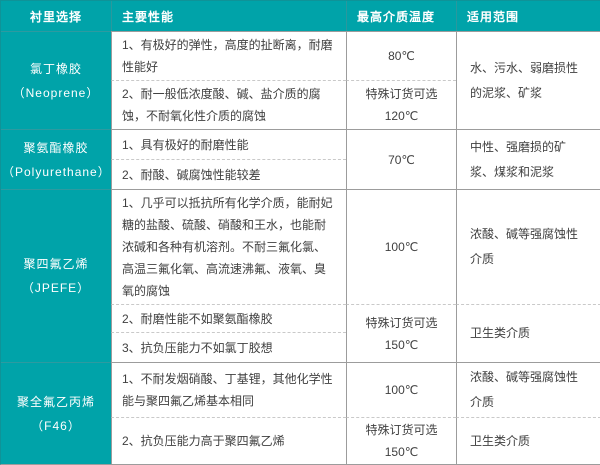 The width and height of the screenshot is (600, 465). Describe the element at coordinates (228, 144) in the screenshot. I see `performance-cell: 1、具有极好的耐磨性能` at that location.